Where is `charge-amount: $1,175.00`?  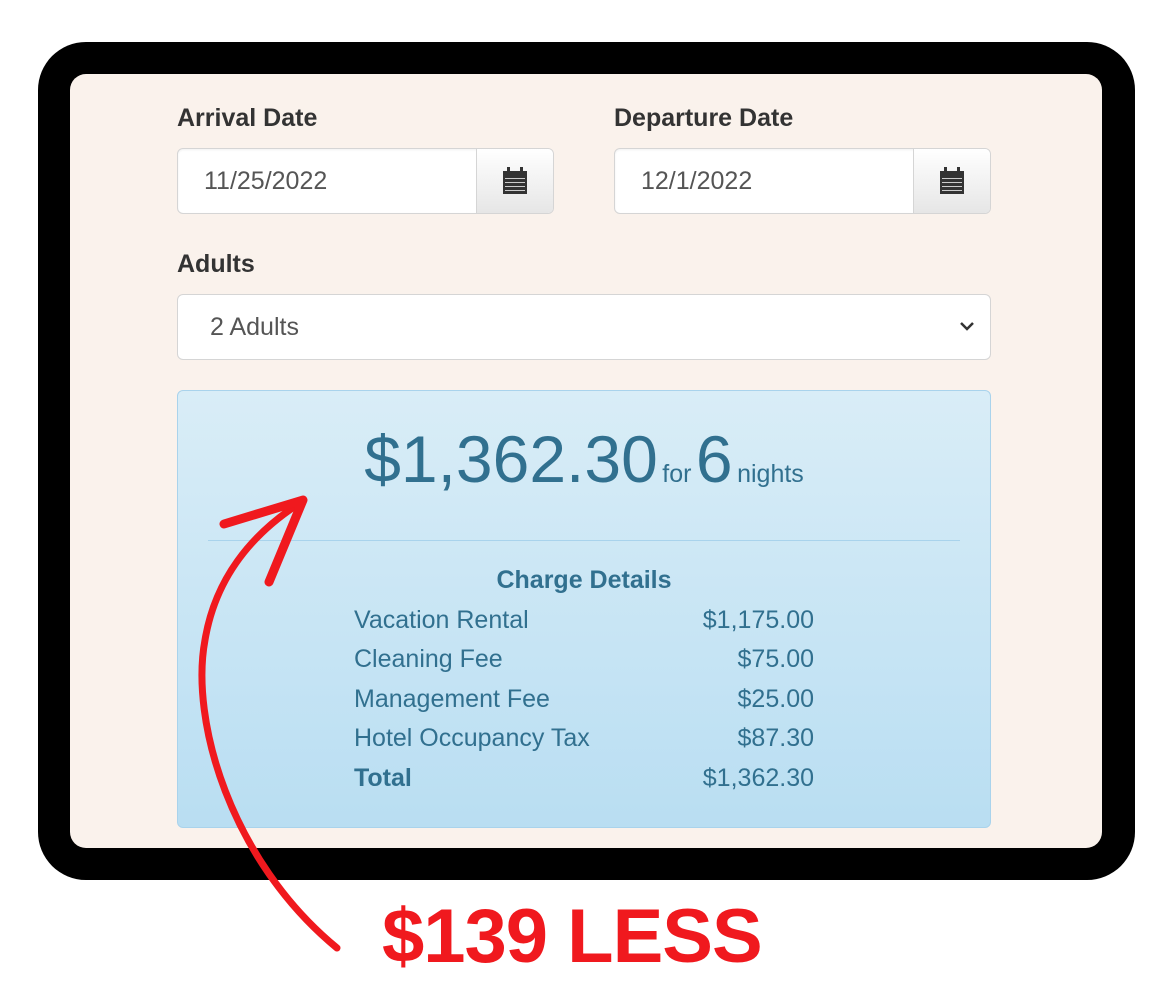
charge-amount: $1,175.00 is located at coordinates (758, 620).